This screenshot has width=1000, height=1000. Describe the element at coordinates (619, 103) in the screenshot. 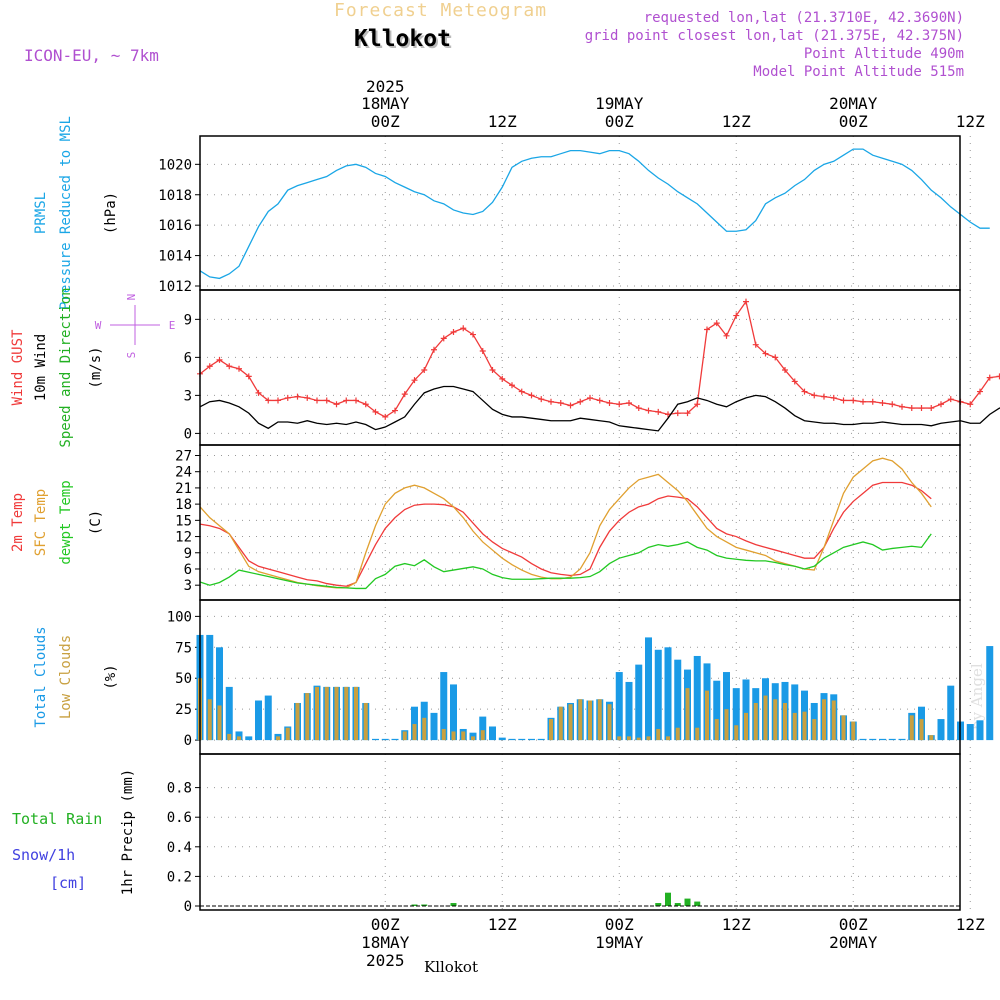

I see `top-time-label: 19MAY` at that location.